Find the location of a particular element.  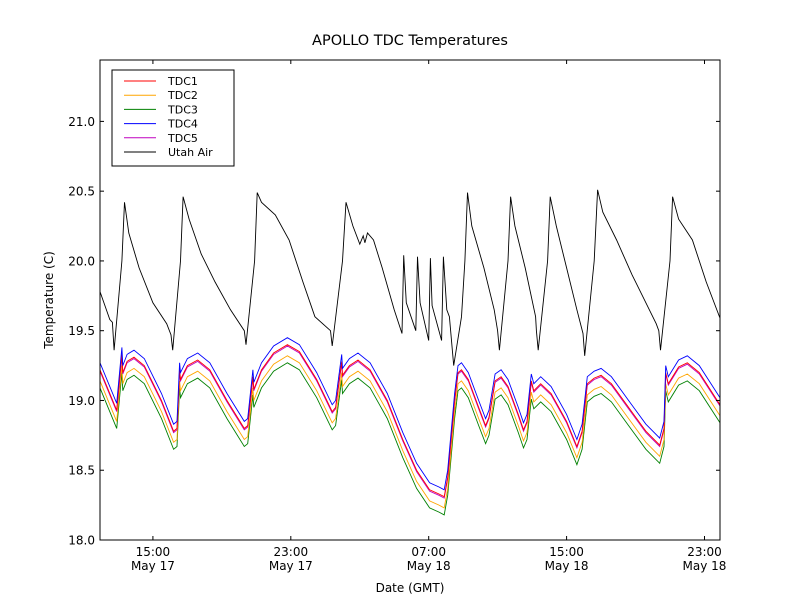

y-axis-label: Temperature (C) is located at coordinates (49, 300).